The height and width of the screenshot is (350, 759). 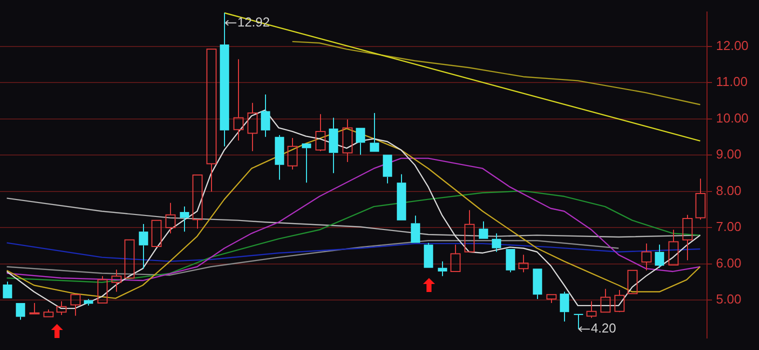 I want to click on y-tick-label: 11.00, so click(x=732, y=82).